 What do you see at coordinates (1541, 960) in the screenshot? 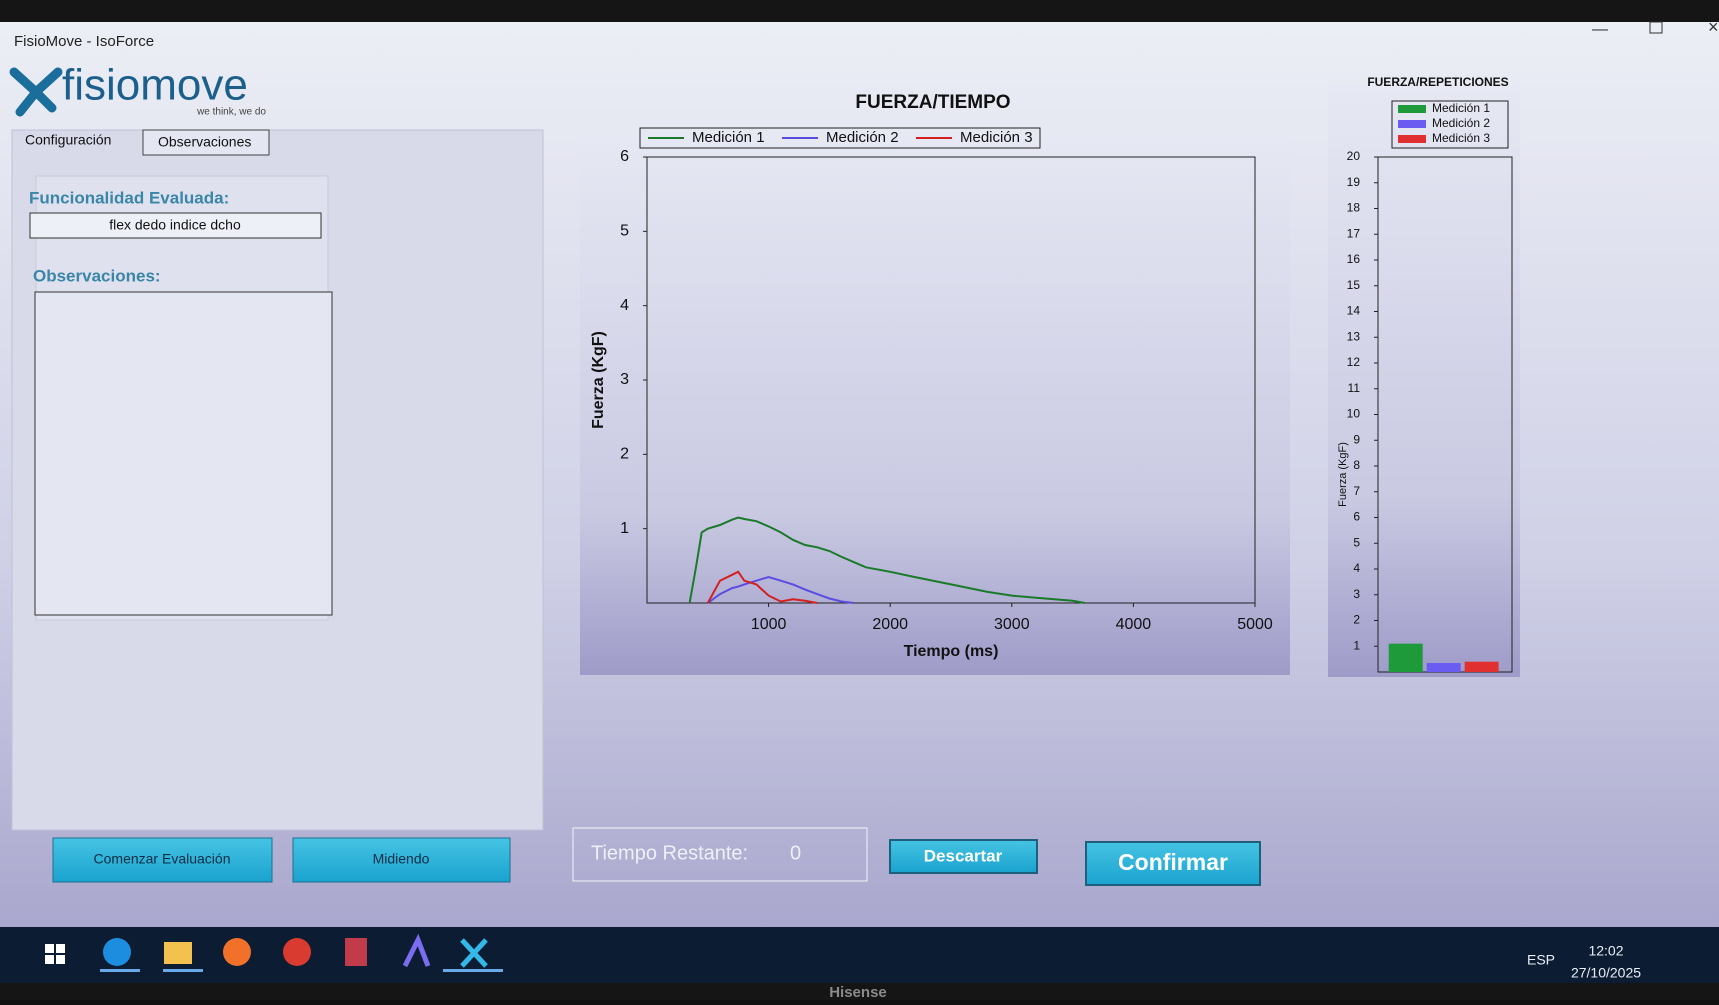
I see `language: ESP` at bounding box center [1541, 960].